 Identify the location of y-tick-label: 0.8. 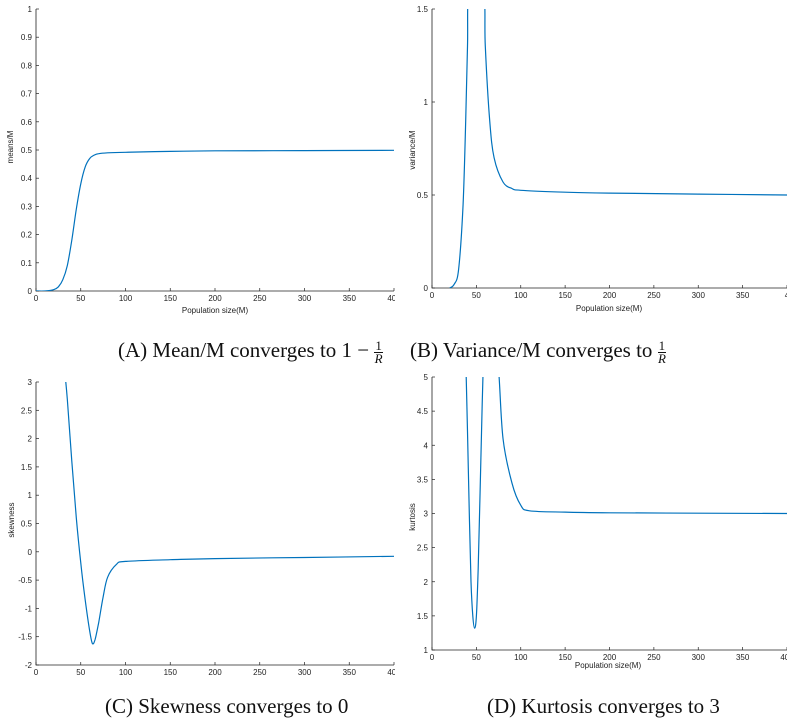
(27, 65).